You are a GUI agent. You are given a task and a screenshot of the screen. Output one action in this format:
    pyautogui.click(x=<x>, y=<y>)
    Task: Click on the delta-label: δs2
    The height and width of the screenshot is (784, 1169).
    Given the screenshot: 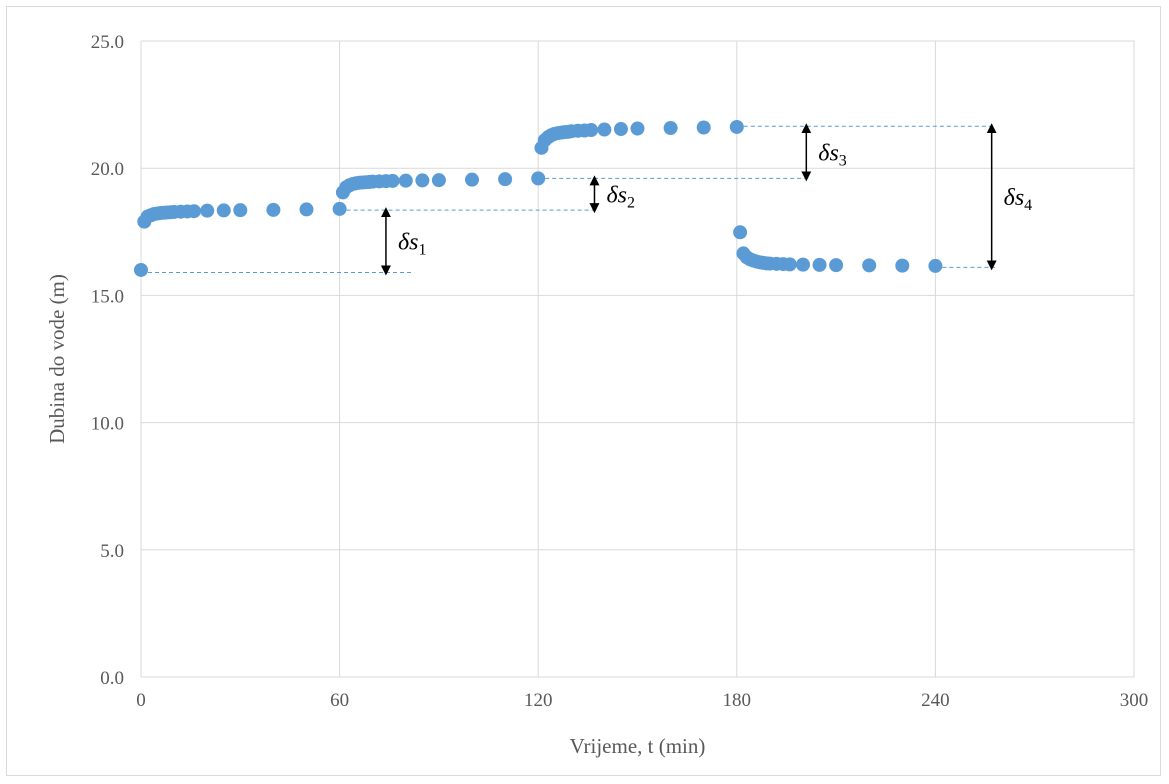 What is the action you would take?
    pyautogui.click(x=620, y=196)
    